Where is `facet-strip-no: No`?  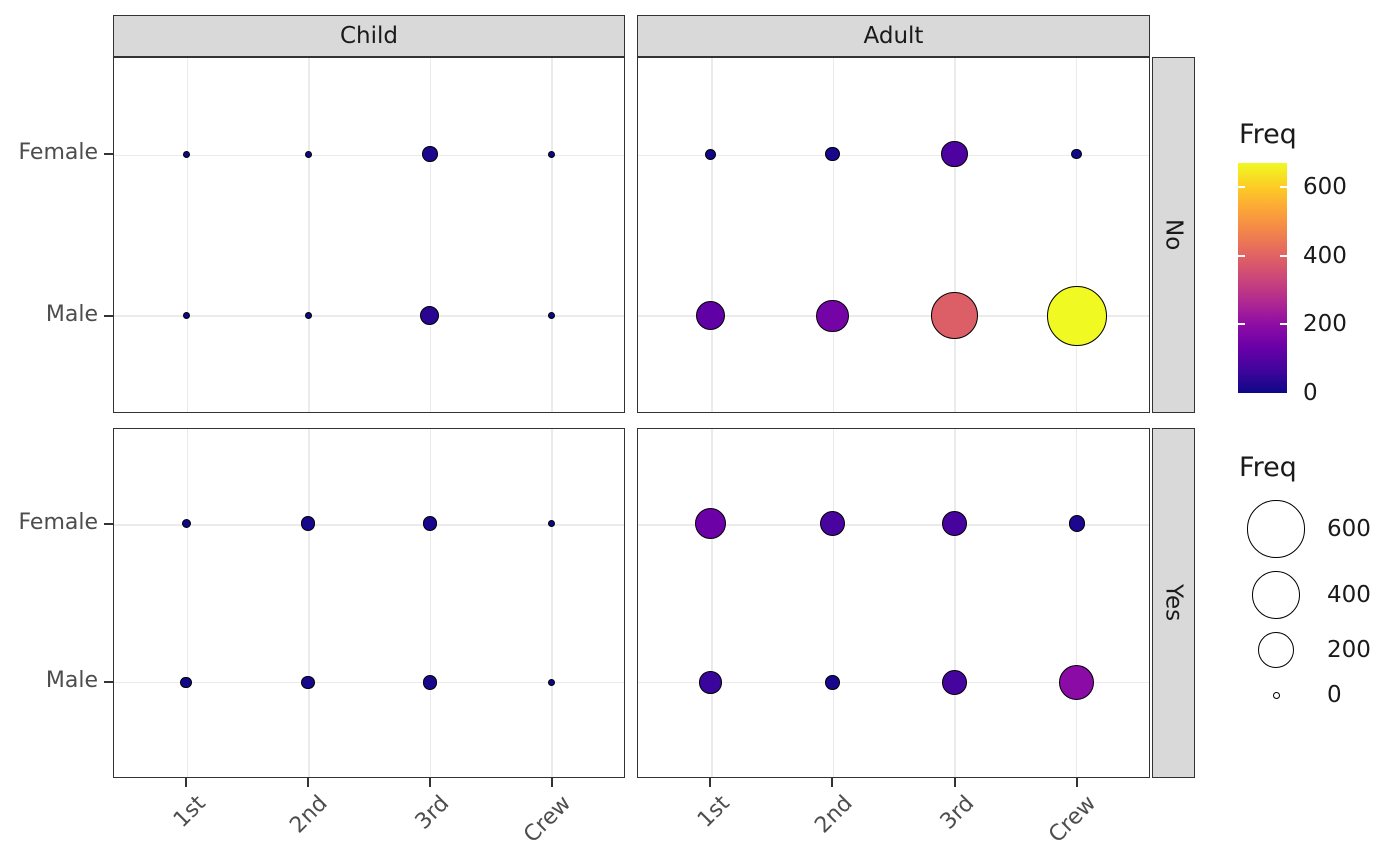
facet-strip-no: No is located at coordinates (1173, 235).